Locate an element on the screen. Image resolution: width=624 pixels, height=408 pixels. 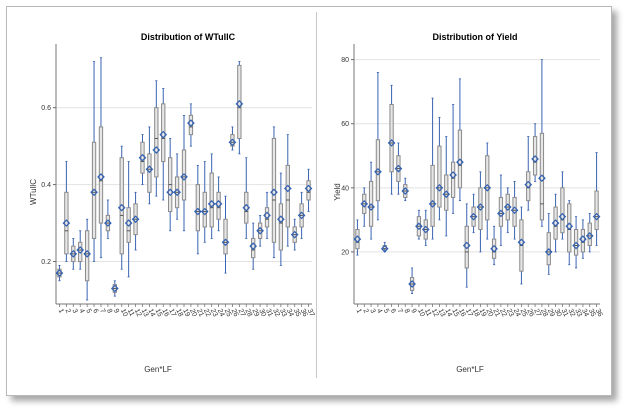
x-tick-label: 32 is located at coordinates (276, 313).